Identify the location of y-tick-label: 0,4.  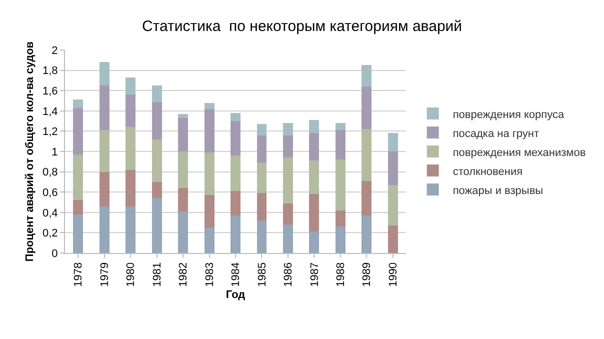
(50, 213).